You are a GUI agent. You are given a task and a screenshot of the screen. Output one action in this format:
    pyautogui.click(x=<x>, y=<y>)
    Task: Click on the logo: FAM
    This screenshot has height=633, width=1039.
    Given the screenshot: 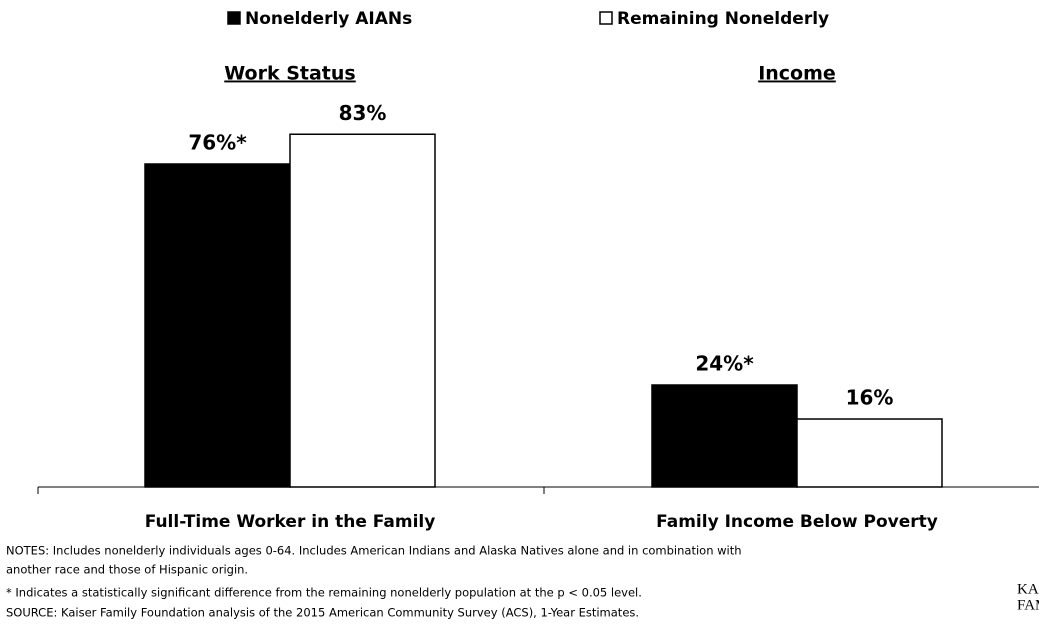 What is the action you would take?
    pyautogui.click(x=1028, y=605)
    